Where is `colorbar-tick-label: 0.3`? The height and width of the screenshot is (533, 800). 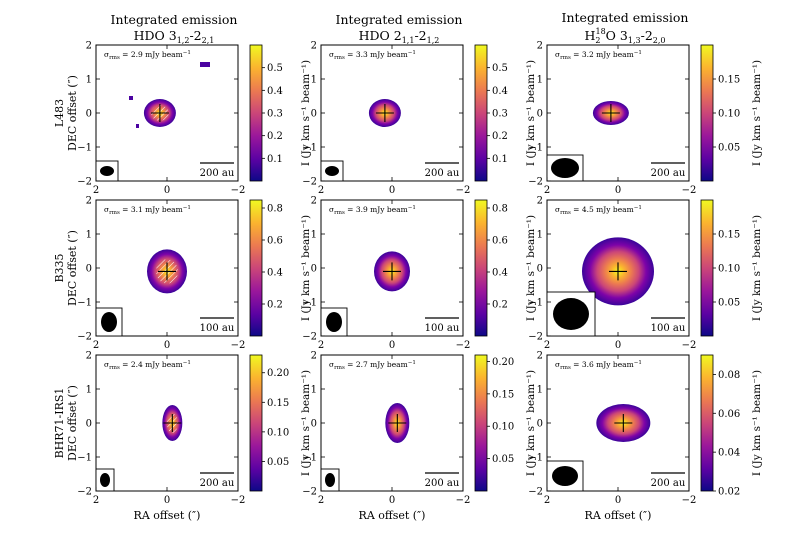
colorbar-tick-label: 0.3 is located at coordinates (500, 114).